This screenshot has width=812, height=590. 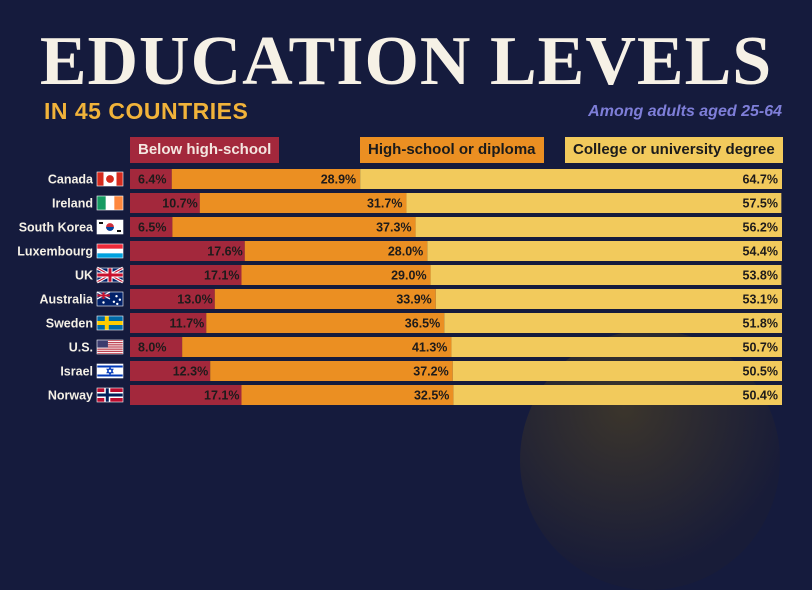 I want to click on country-label: Luxembourg, so click(x=55, y=252).